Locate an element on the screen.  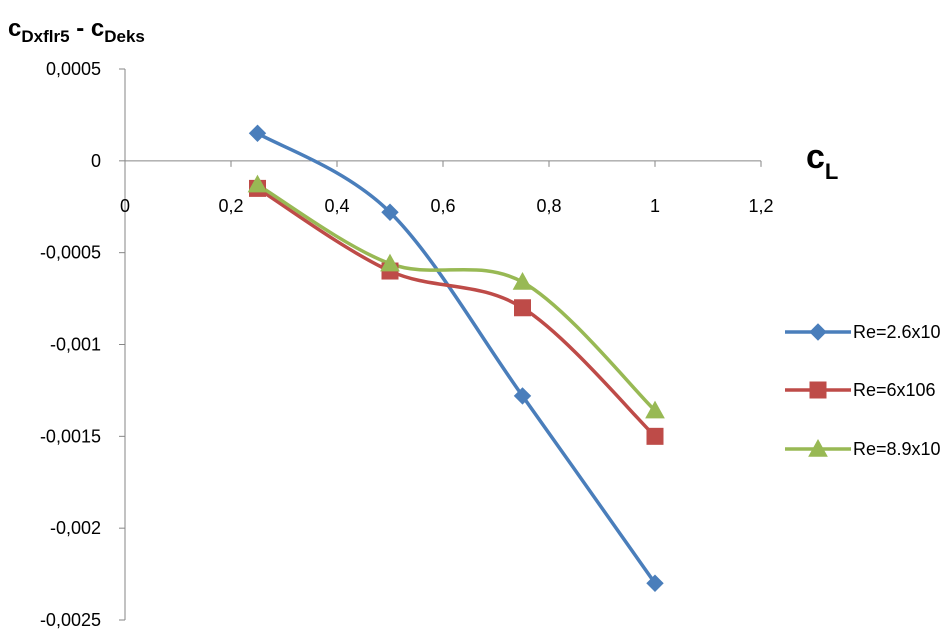
legend-label-1: Re=2.6x106 is located at coordinates (897, 332).